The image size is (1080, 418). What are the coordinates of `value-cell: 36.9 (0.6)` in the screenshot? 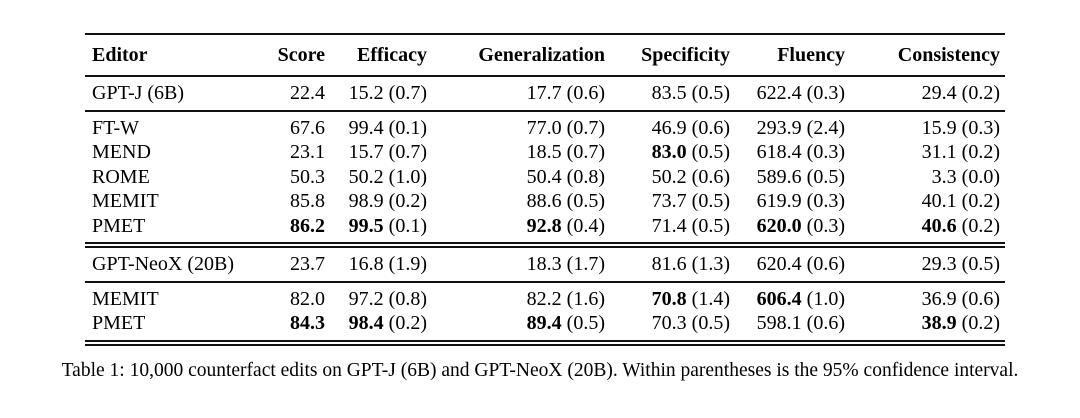 It's located at (925, 297).